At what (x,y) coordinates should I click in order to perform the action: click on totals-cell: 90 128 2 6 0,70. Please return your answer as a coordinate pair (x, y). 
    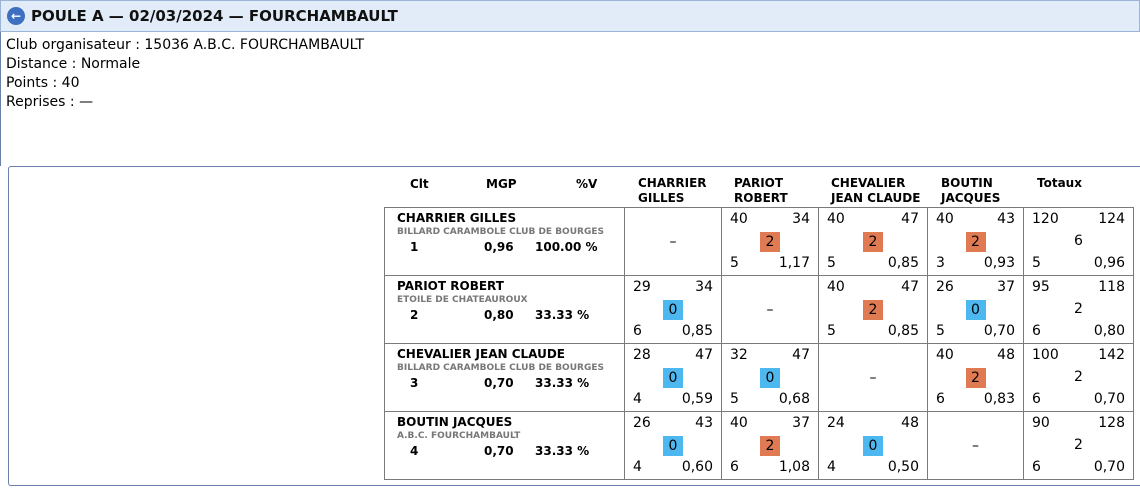
    Looking at the image, I should click on (1078, 445).